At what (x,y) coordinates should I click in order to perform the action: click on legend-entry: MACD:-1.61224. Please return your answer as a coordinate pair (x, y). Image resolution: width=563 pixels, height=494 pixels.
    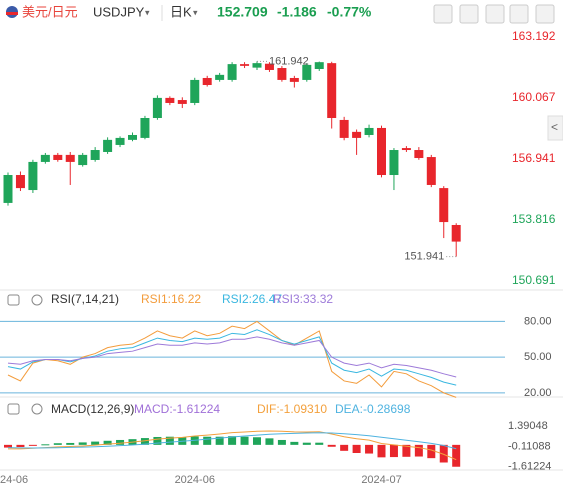
    Looking at the image, I should click on (177, 409).